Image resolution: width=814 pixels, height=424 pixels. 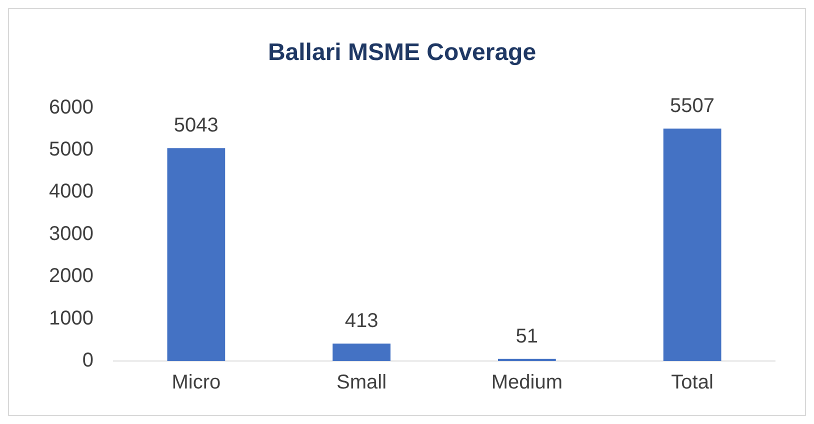 I want to click on data-label: 5507, so click(x=692, y=106).